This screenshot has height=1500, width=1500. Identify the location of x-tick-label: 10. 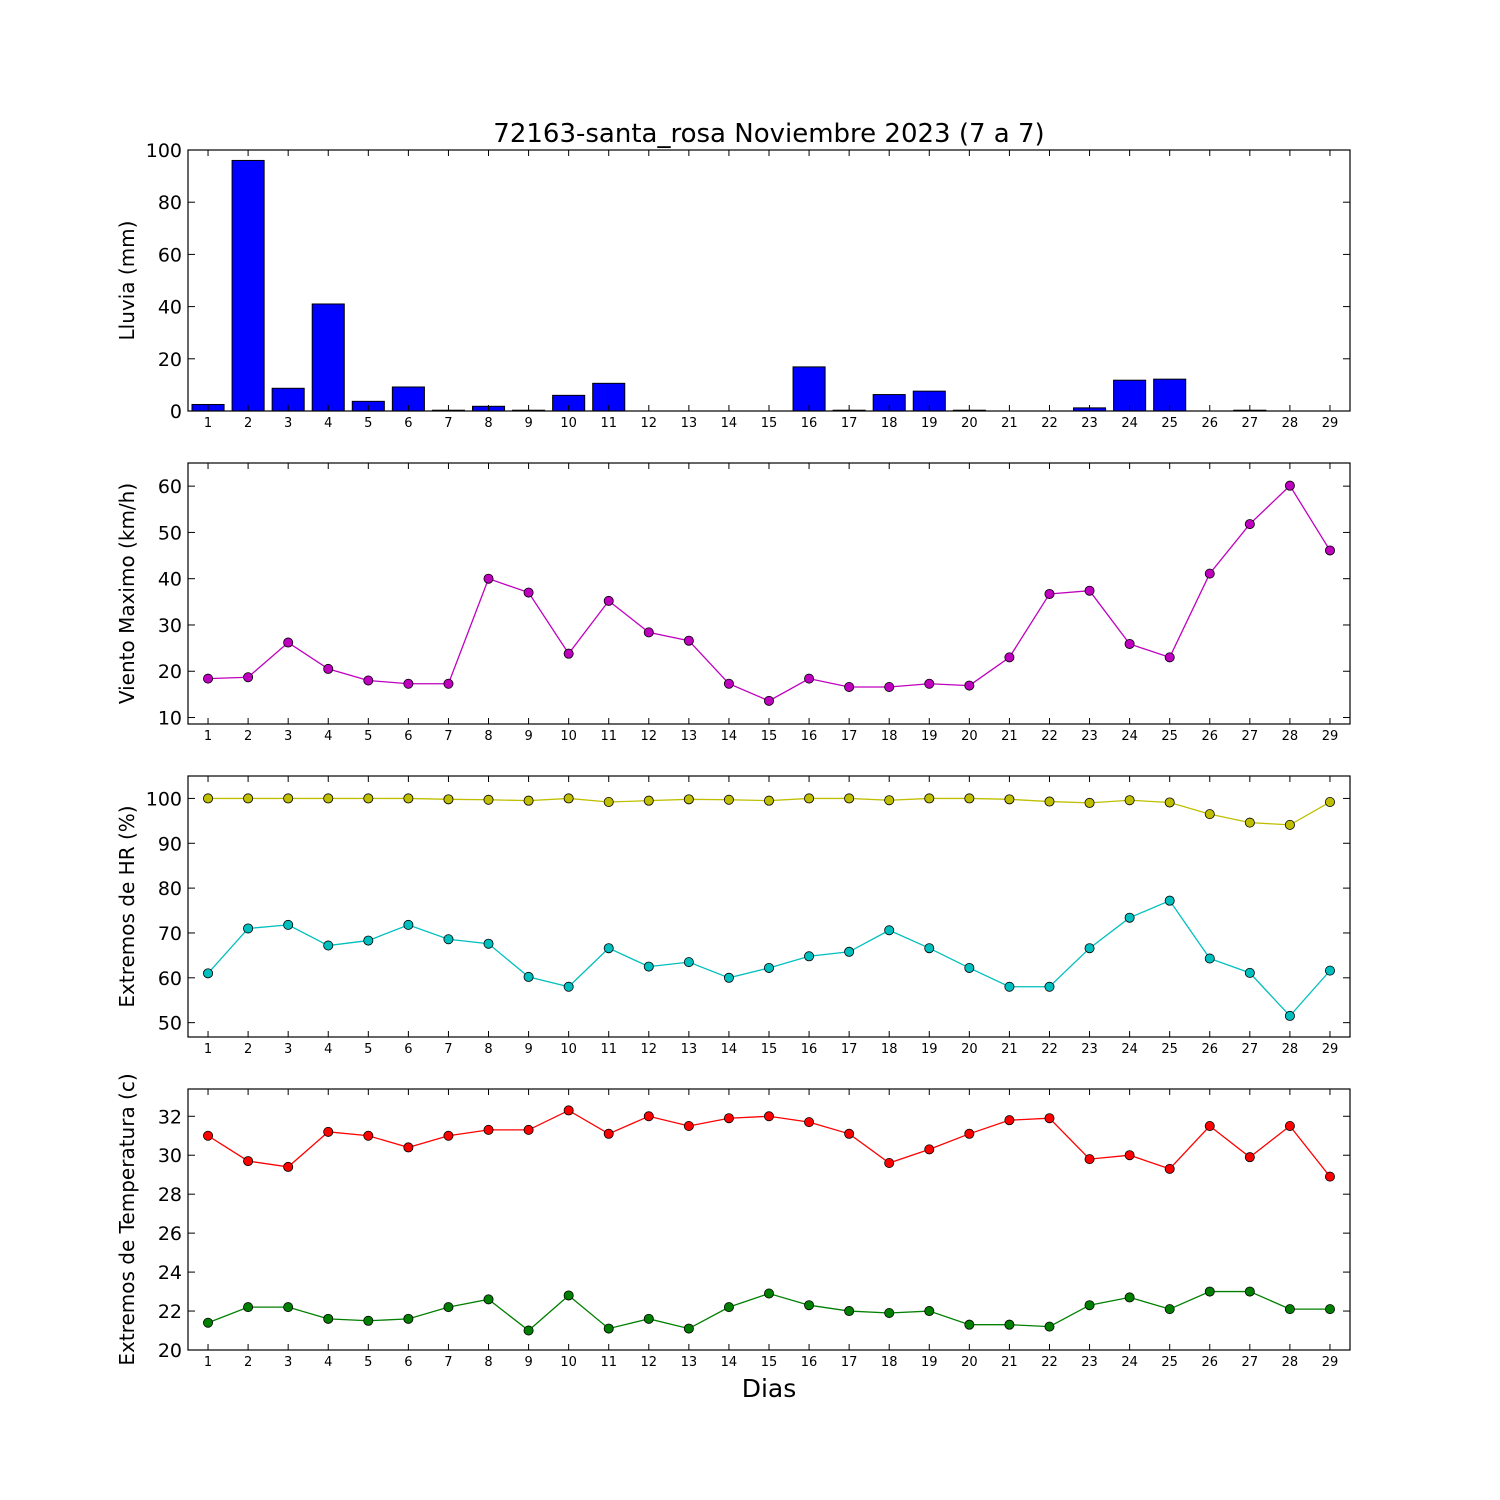
(568, 736).